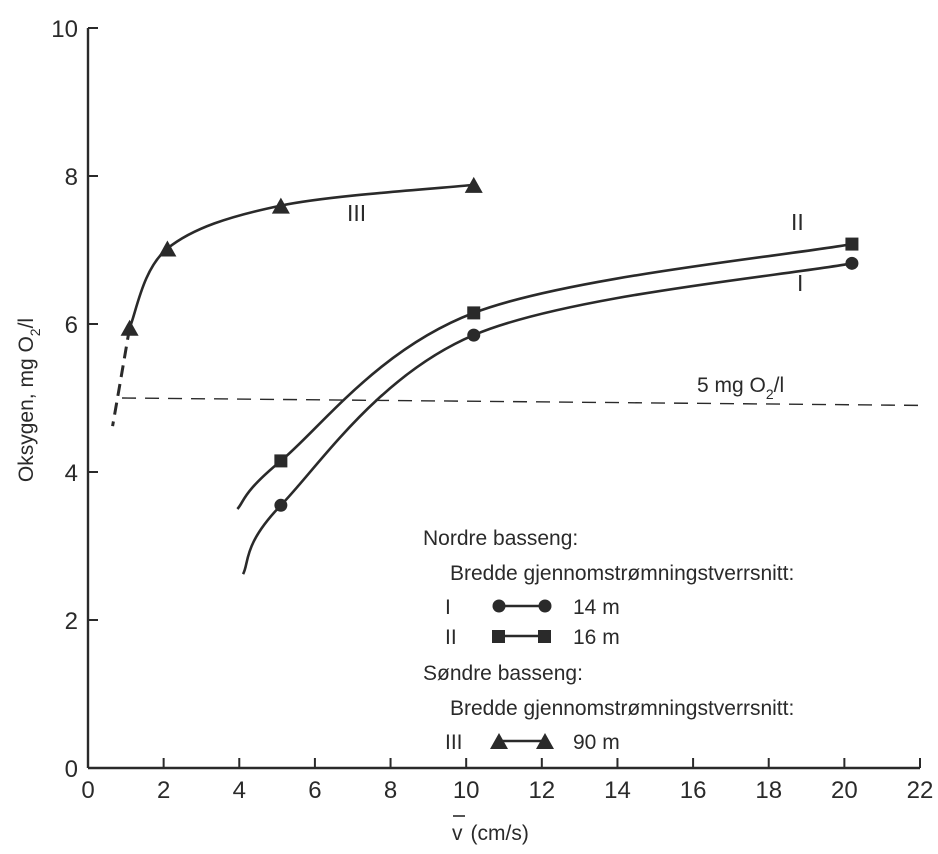 The width and height of the screenshot is (938, 854). I want to click on legend-sondre-subtitle: Bredde gjennomstrømningstverrsnitt:, so click(622, 708).